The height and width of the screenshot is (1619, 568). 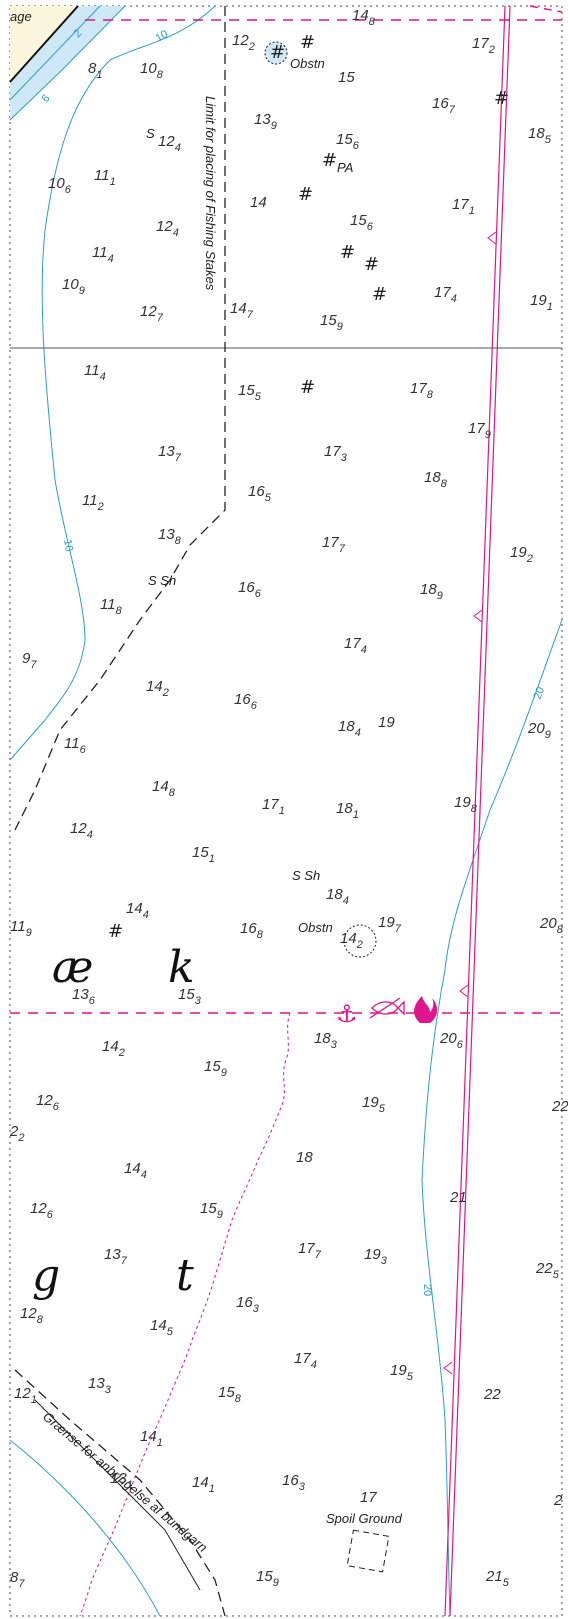 I want to click on sounding: 133, so click(x=100, y=1385).